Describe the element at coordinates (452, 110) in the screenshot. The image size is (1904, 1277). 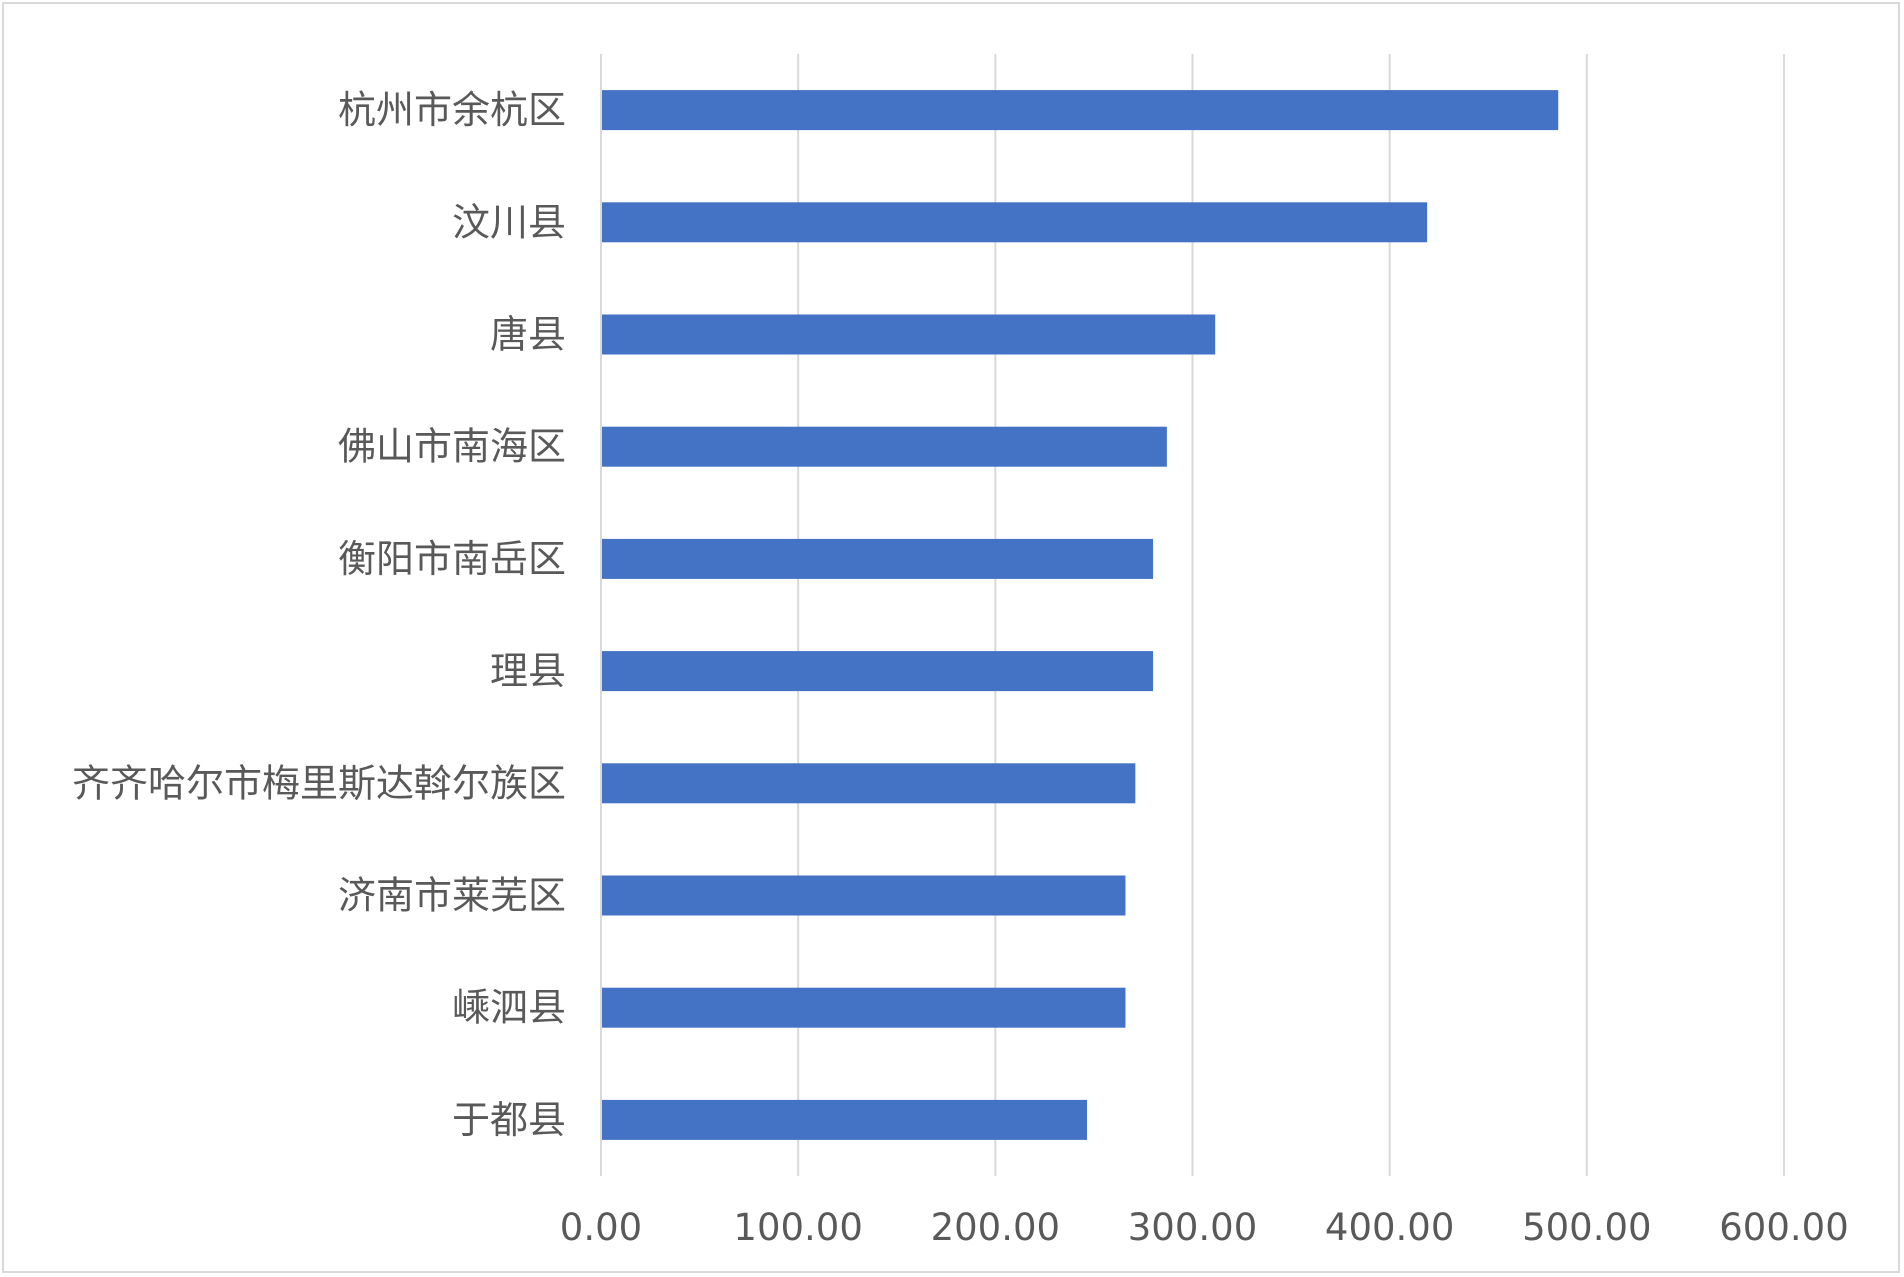
I see `category-label: 杭州市余杭区` at that location.